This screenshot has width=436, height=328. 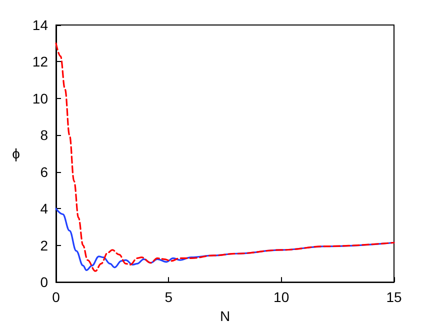 I want to click on x-tick-label: 5, so click(x=168, y=297).